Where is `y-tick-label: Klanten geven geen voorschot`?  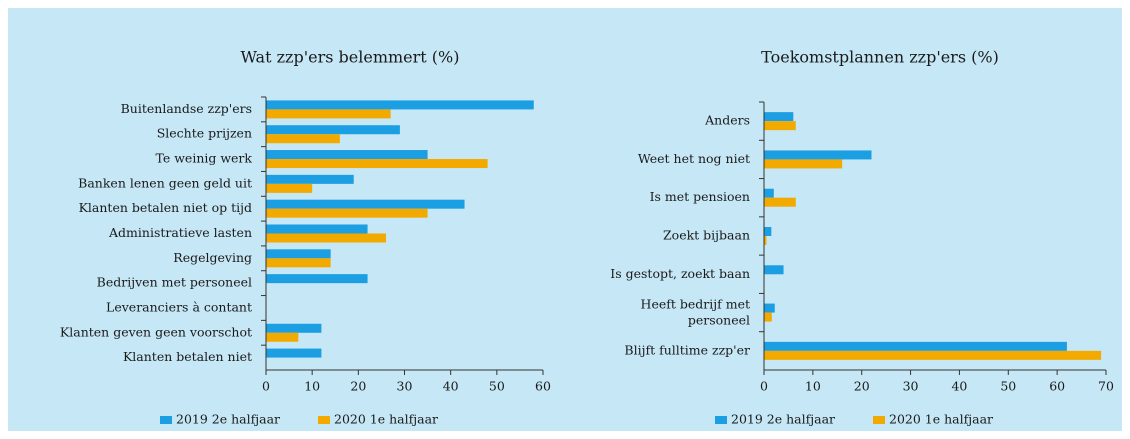 y-tick-label: Klanten geven geen voorschot is located at coordinates (156, 331).